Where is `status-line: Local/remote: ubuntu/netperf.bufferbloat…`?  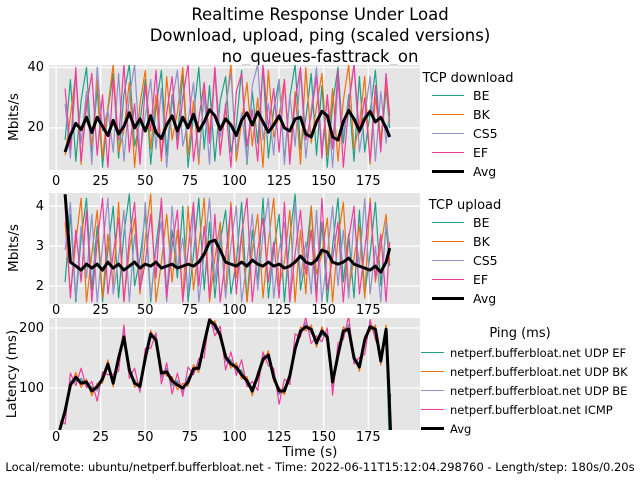 status-line: Local/remote: ubuntu/netperf.bufferbloat… is located at coordinates (320, 467).